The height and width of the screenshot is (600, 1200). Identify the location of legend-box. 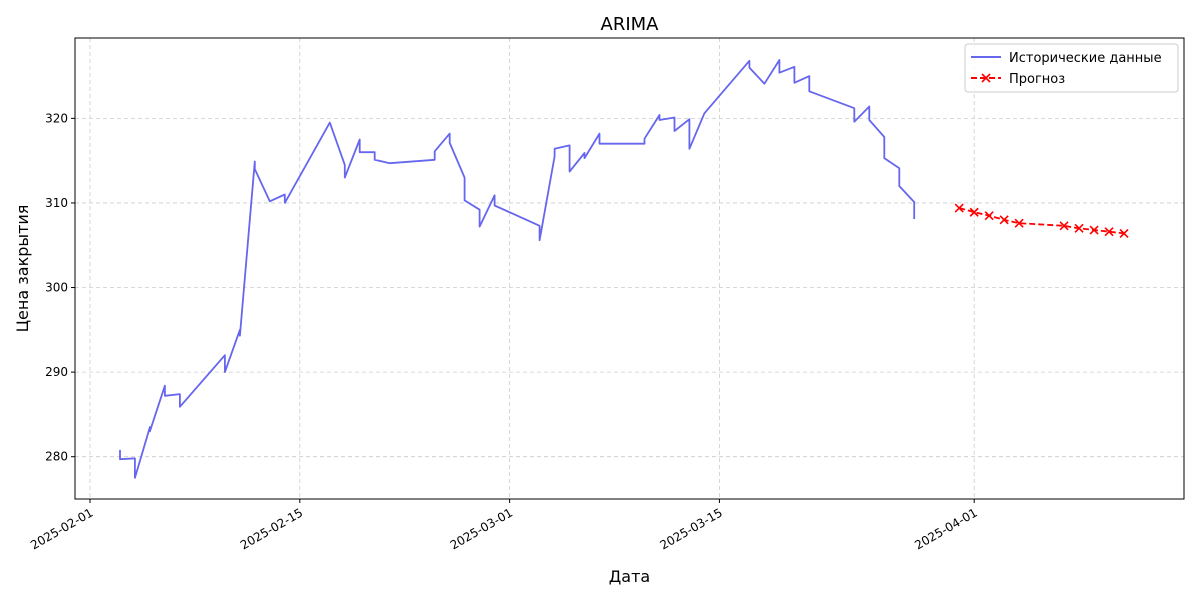
(1071, 68).